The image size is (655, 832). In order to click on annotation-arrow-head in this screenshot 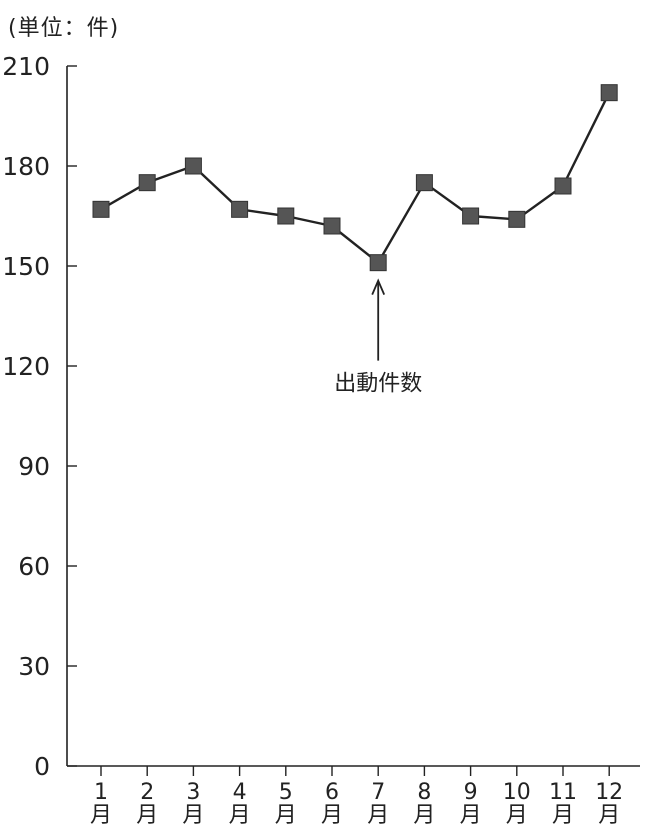, I will do `click(378, 287)`.